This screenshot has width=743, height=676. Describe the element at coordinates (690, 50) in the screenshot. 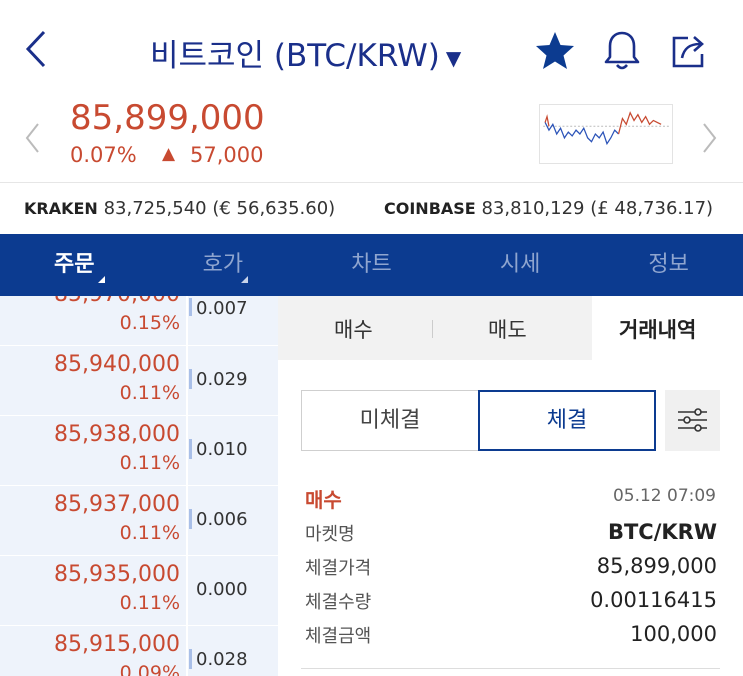

I see `share-icon` at that location.